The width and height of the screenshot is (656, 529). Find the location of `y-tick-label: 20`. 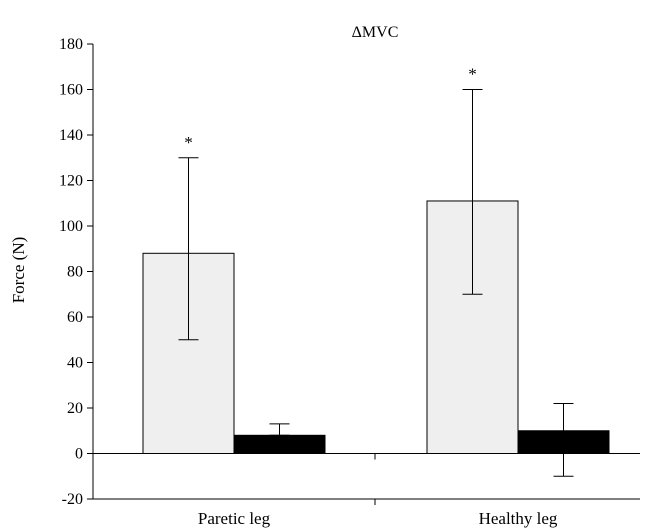

y-tick-label: 20 is located at coordinates (75, 408).